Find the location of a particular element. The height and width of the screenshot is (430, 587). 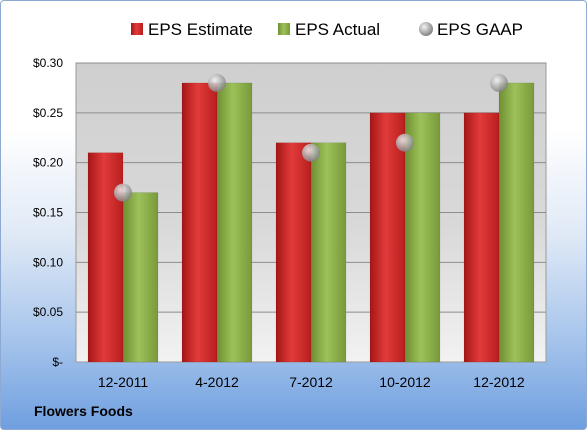

y-tick-label: $0.25 is located at coordinates (48, 113).